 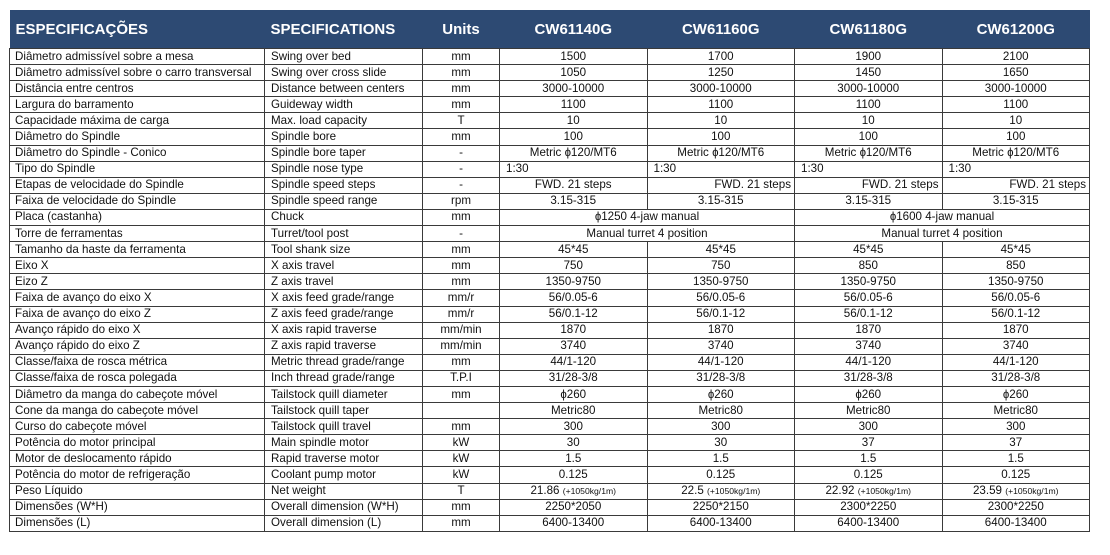 What do you see at coordinates (461, 298) in the screenshot?
I see `spec-unit: mm/r` at bounding box center [461, 298].